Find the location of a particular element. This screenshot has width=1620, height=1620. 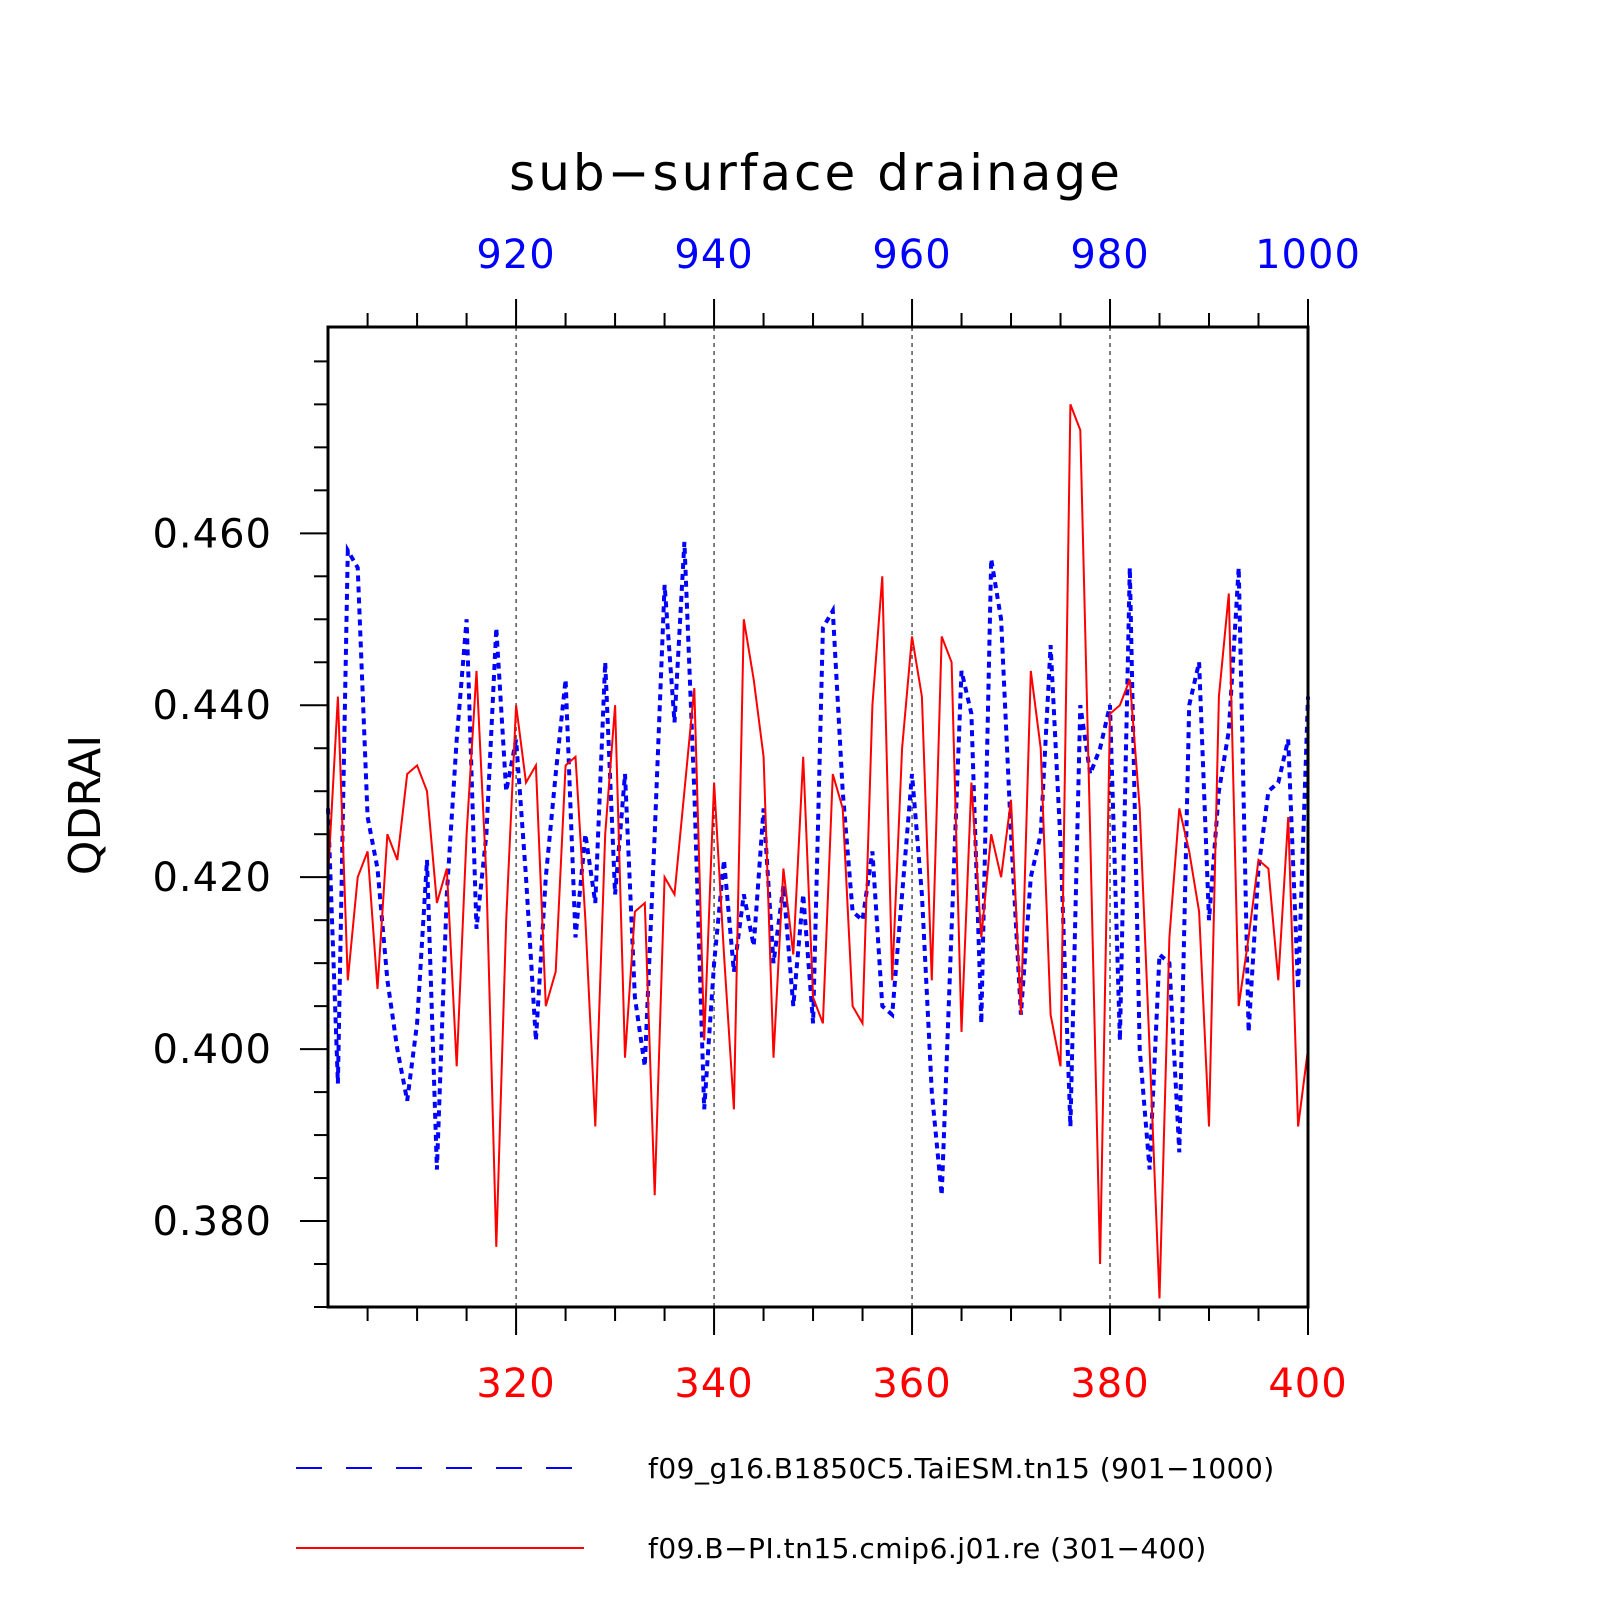

bottom-x-tick-label: 400 is located at coordinates (1307, 1384).